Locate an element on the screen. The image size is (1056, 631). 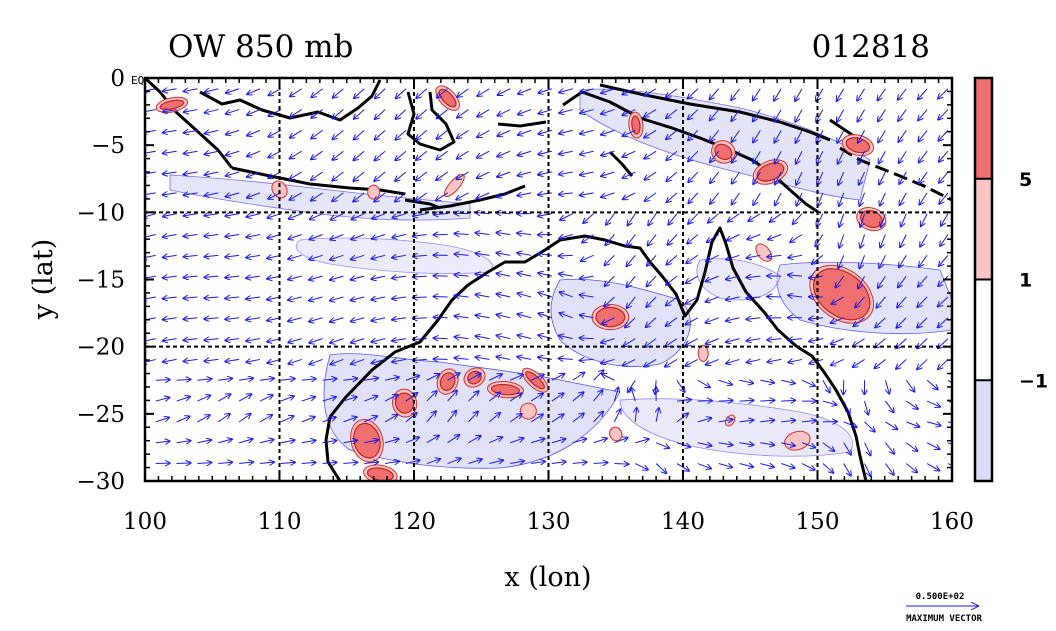
coastline-java is located at coordinates (318, 181).